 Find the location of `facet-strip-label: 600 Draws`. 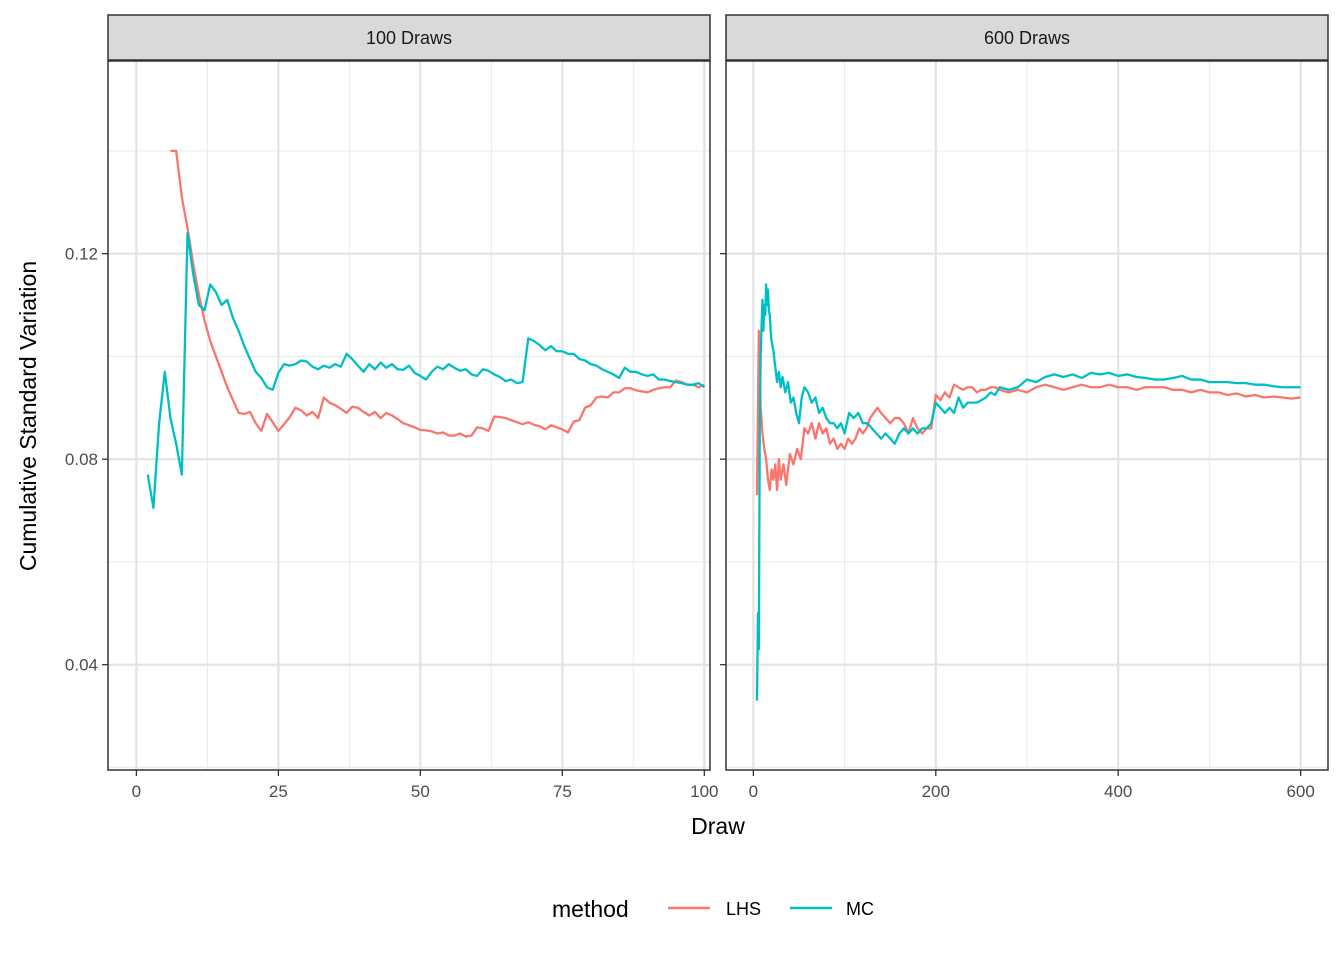

facet-strip-label: 600 Draws is located at coordinates (1027, 38).